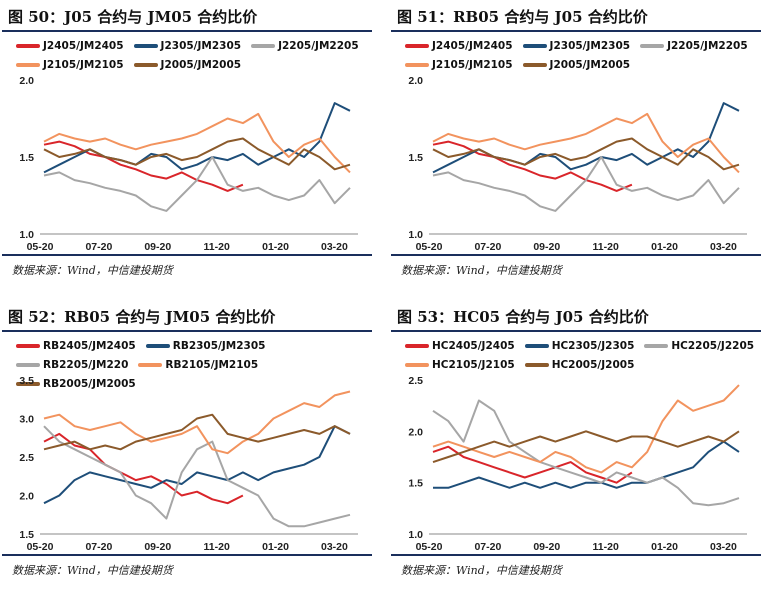 This screenshot has width=771, height=596. What do you see at coordinates (219, 346) in the screenshot?
I see `legend-label: RB2305/JM2305` at bounding box center [219, 346].